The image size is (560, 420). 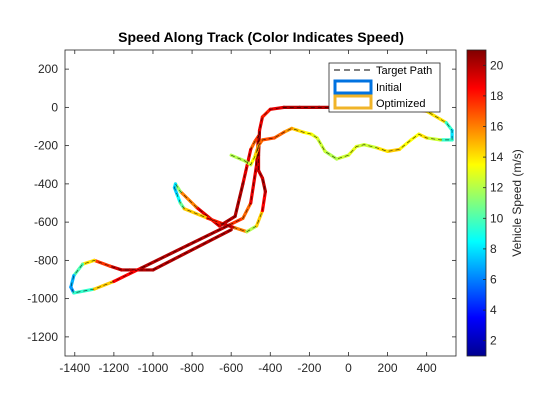 I want to click on legend: Target Path Initial Optimized, so click(x=384, y=87).